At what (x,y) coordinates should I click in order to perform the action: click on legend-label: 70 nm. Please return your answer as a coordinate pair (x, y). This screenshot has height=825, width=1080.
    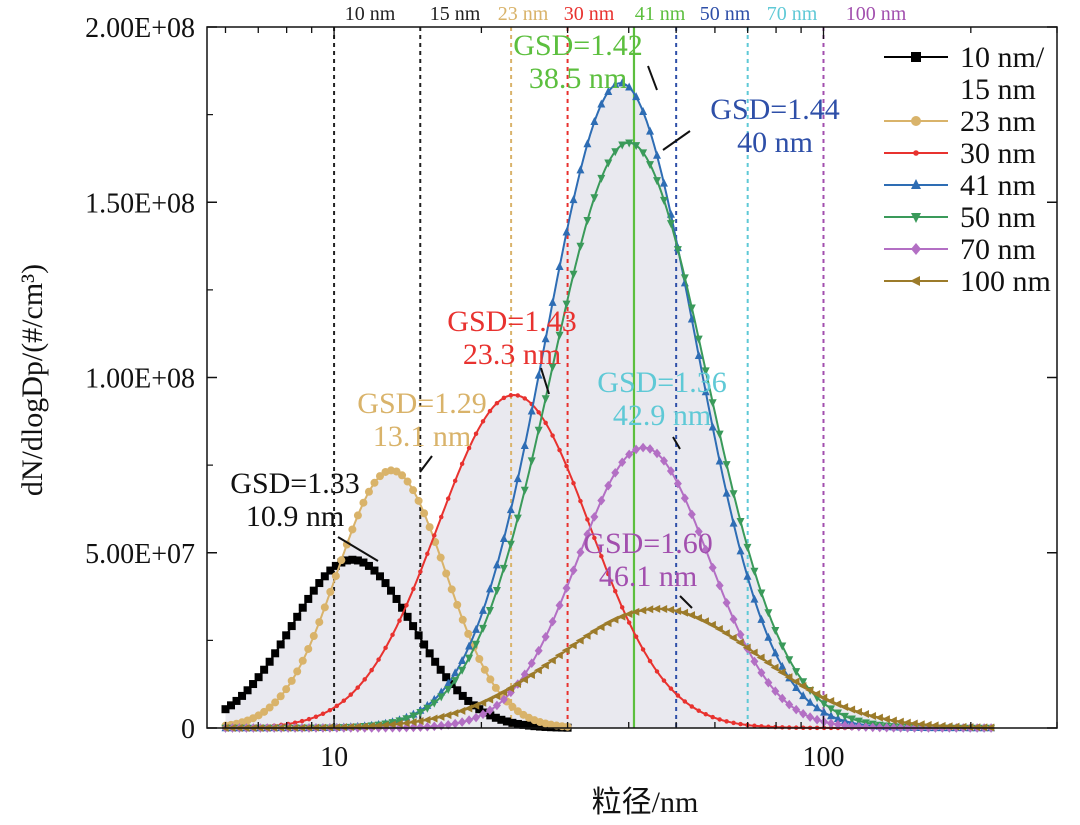
    Looking at the image, I should click on (998, 249).